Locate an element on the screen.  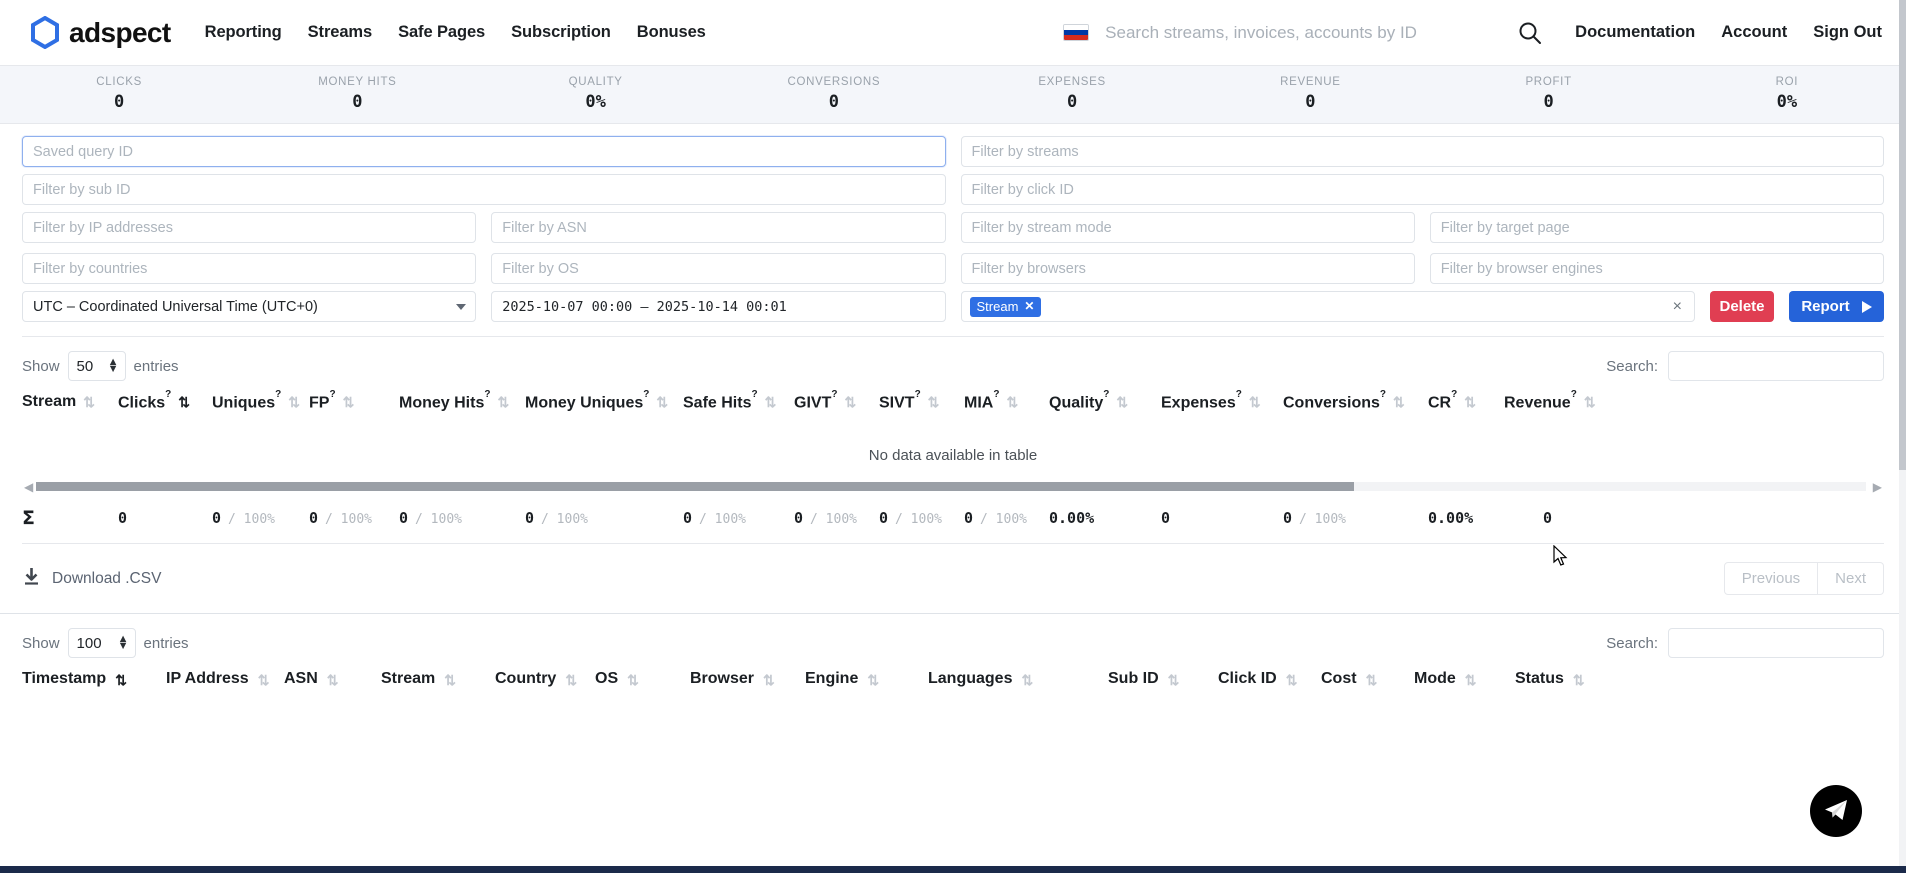
log-column-header-cost: Cost ⇅ is located at coordinates (1367, 679).